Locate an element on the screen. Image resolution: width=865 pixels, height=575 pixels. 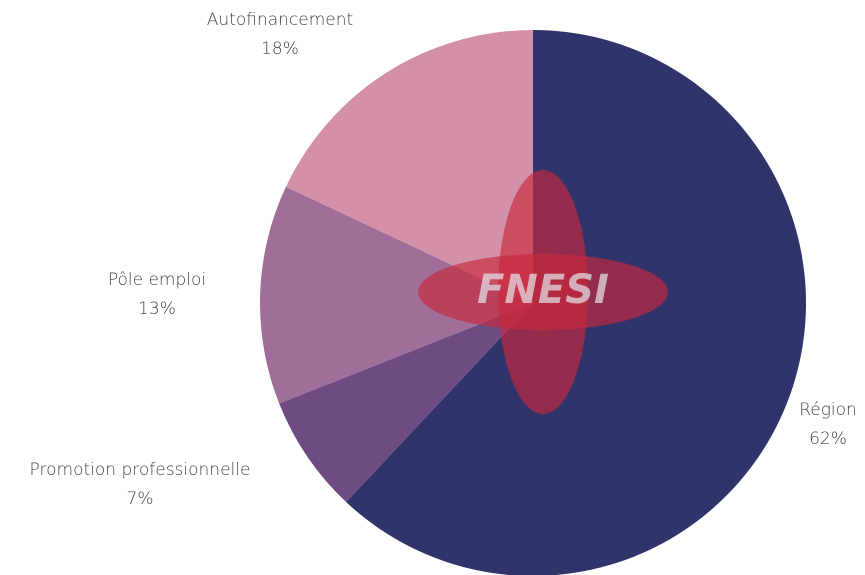
slice-value-label: 62% is located at coordinates (828, 439).